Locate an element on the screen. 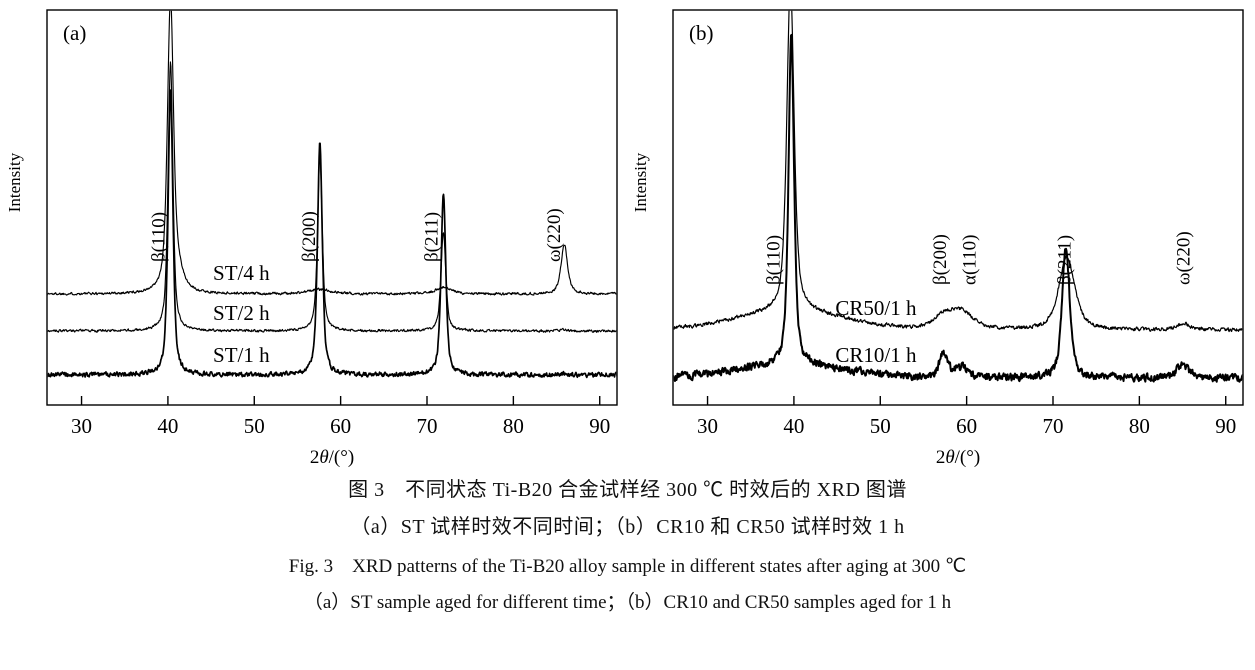  peak-label: α(110) is located at coordinates (969, 260).